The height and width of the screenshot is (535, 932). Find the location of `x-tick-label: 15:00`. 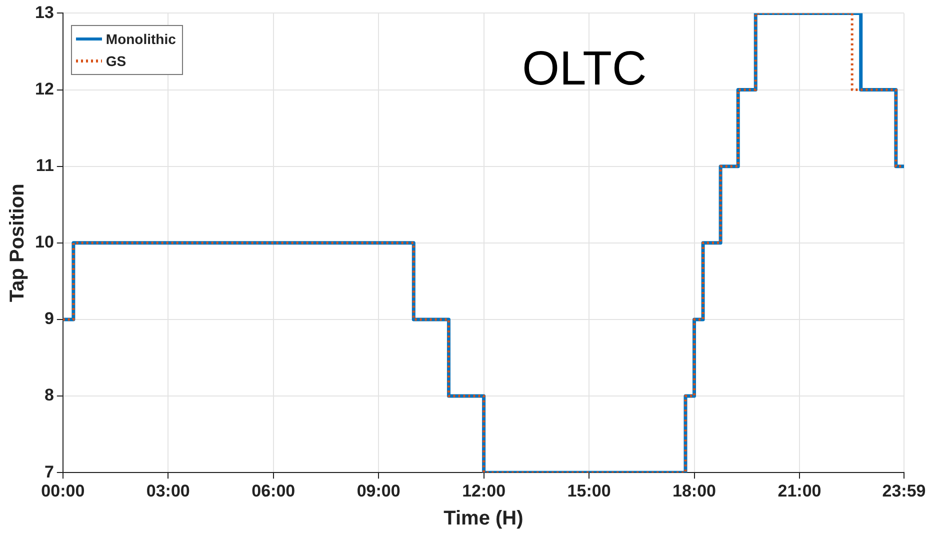

x-tick-label: 15:00 is located at coordinates (589, 490).